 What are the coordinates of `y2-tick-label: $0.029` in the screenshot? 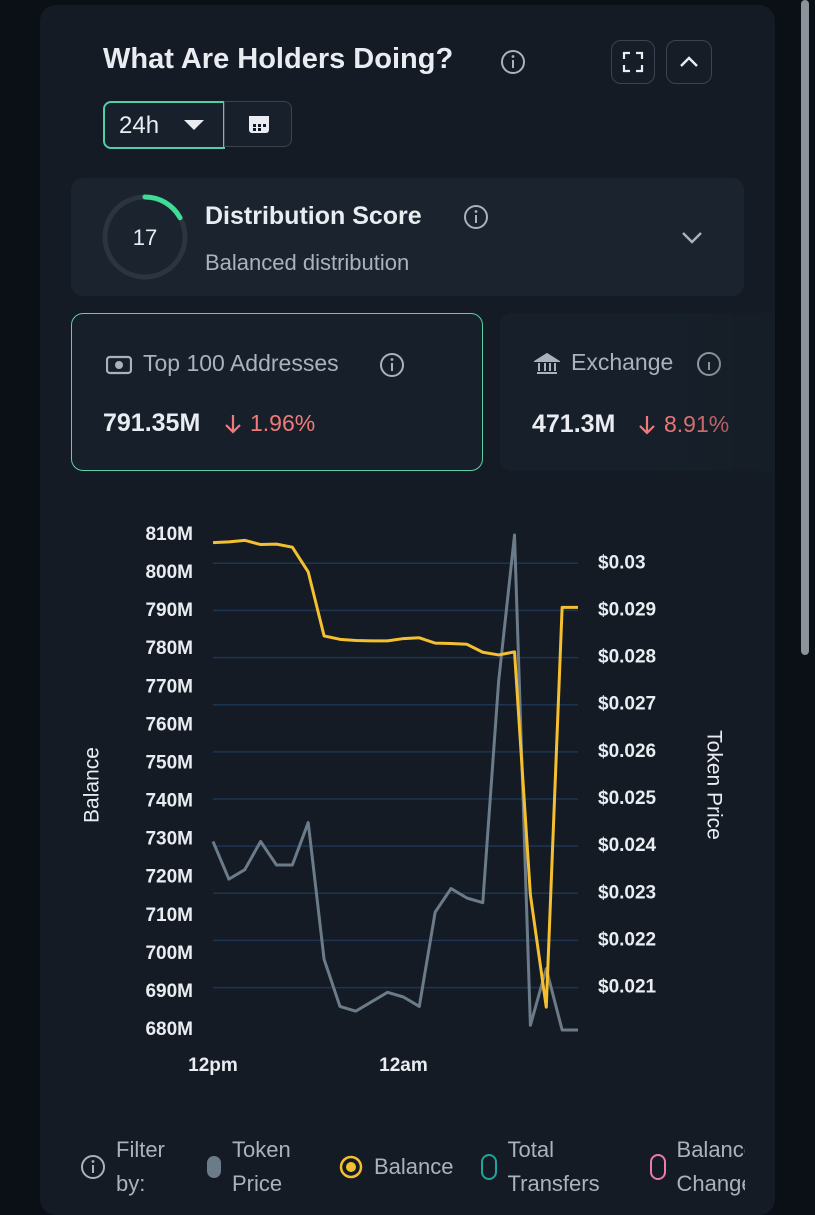 It's located at (627, 609).